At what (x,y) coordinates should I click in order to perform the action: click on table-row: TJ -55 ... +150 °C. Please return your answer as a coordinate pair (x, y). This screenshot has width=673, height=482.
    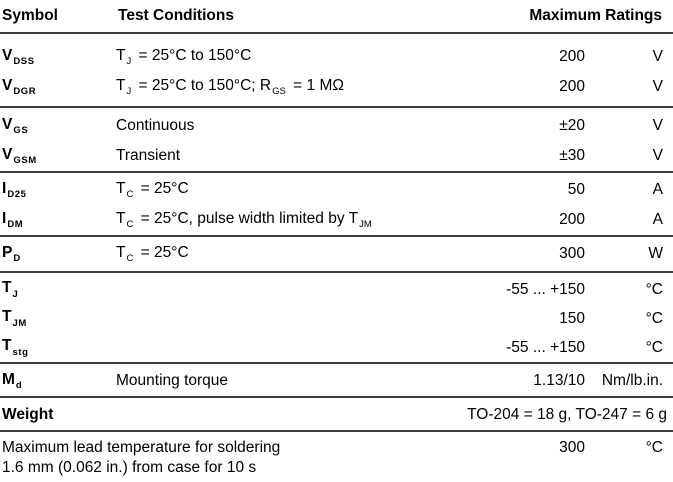
    Looking at the image, I should click on (336, 289).